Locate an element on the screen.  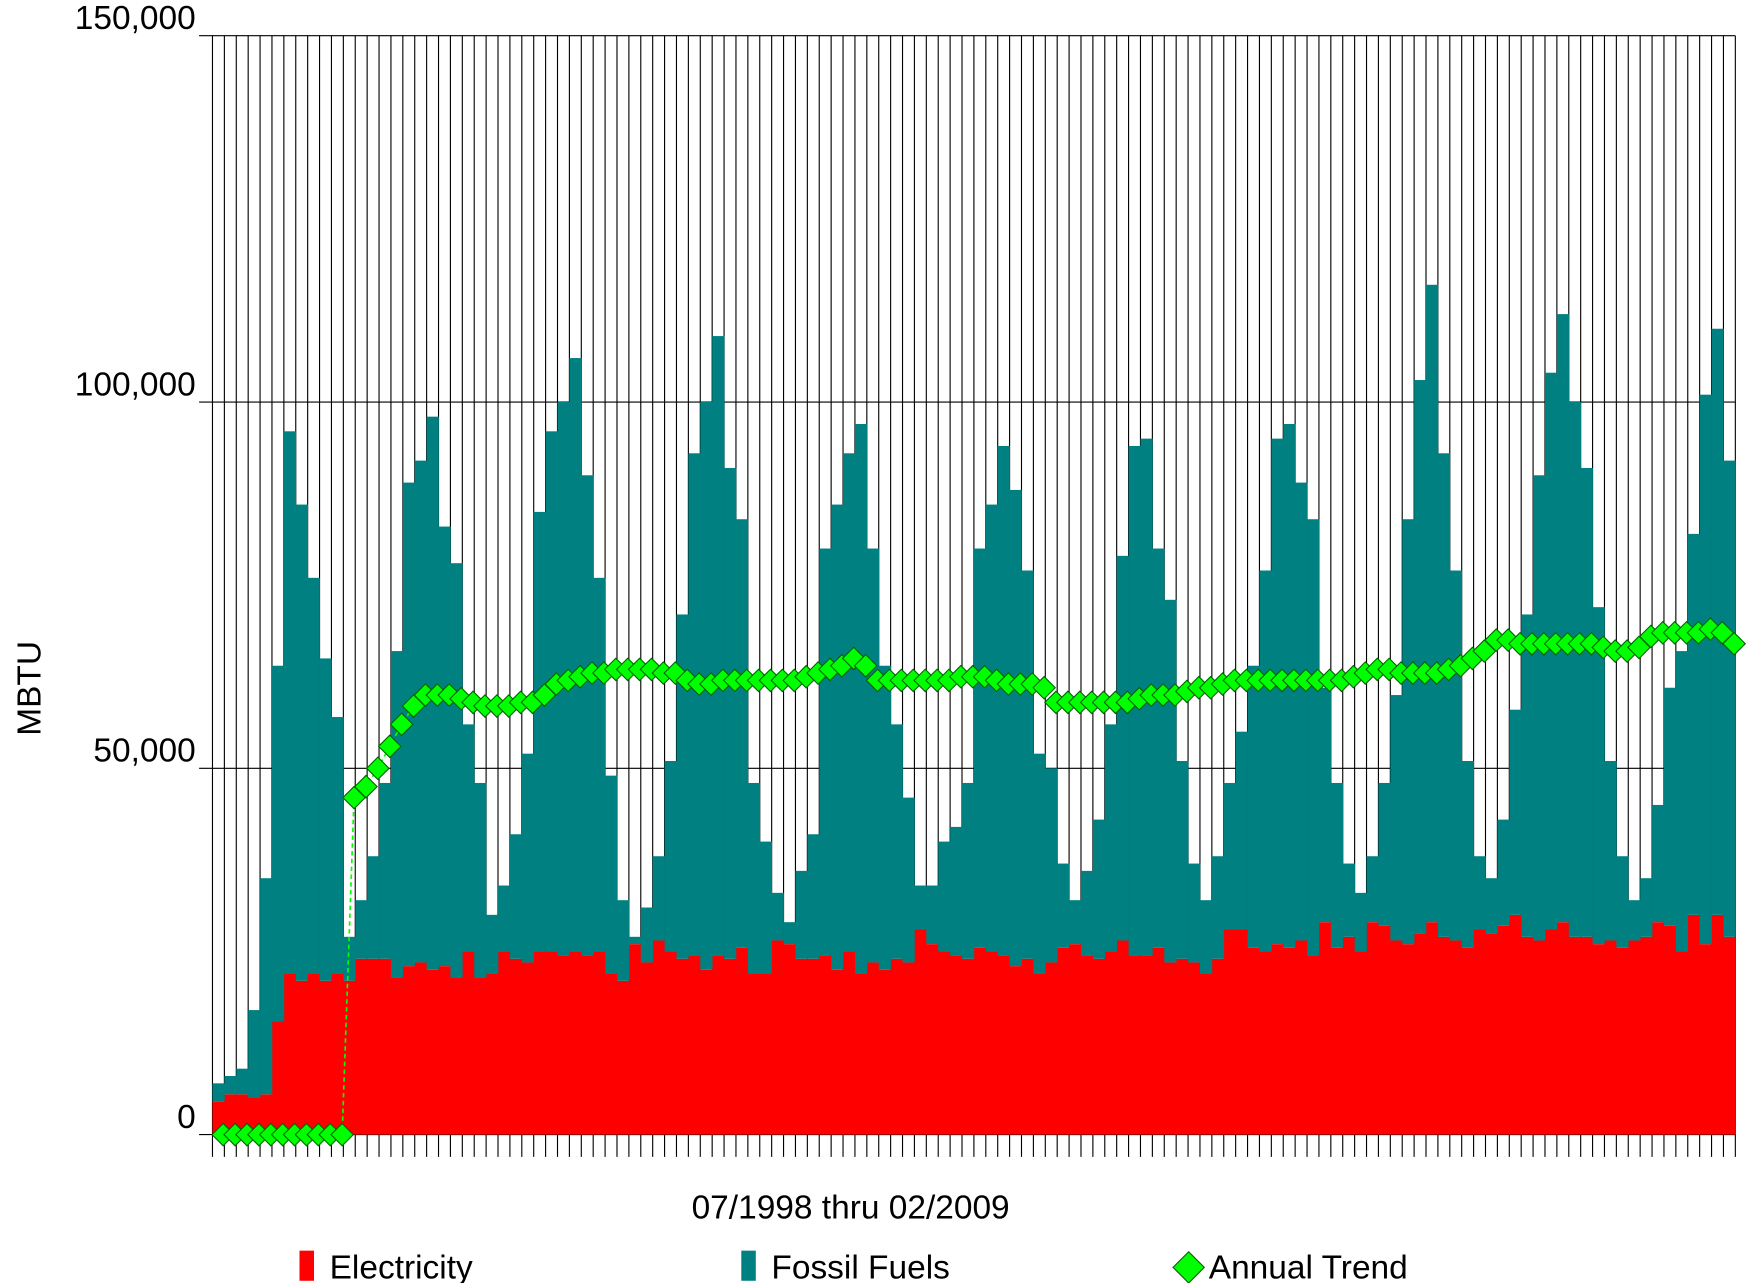
y-tick-label: 0 is located at coordinates (186, 1117).